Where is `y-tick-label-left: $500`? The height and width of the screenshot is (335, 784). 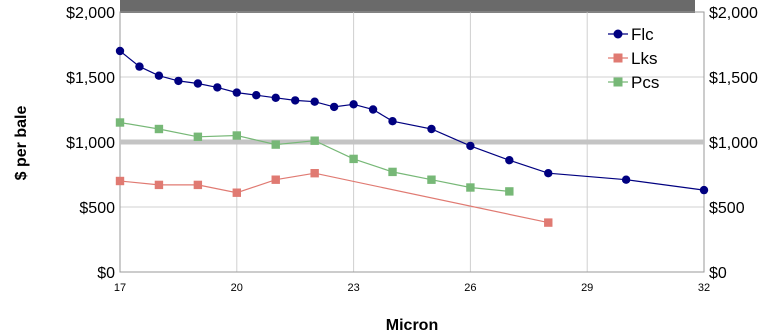 y-tick-label-left: $500 is located at coordinates (97, 208).